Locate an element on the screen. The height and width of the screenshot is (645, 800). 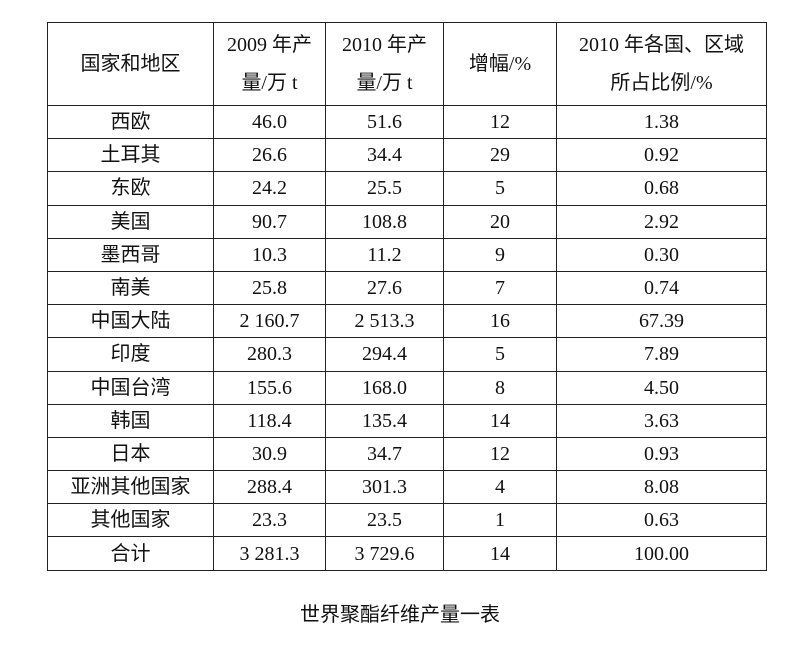
table-row: 墨西哥 10.3 11.2 9 0.30 is located at coordinates (407, 254).